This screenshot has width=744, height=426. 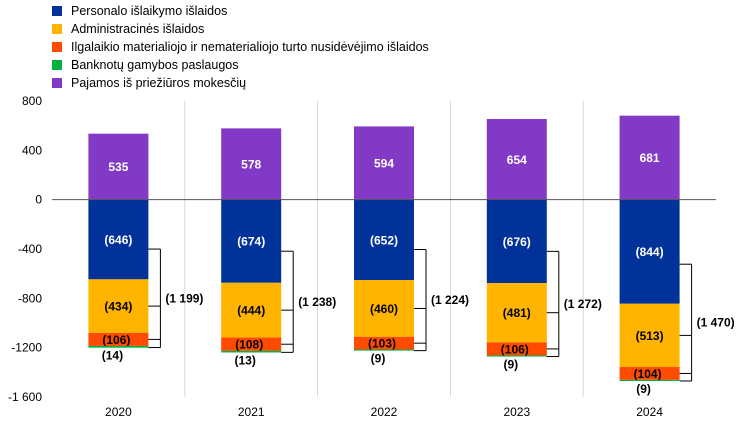 What do you see at coordinates (240, 65) in the screenshot?
I see `legend-item-banknotes: Banknotų gamybos paslaugos` at bounding box center [240, 65].